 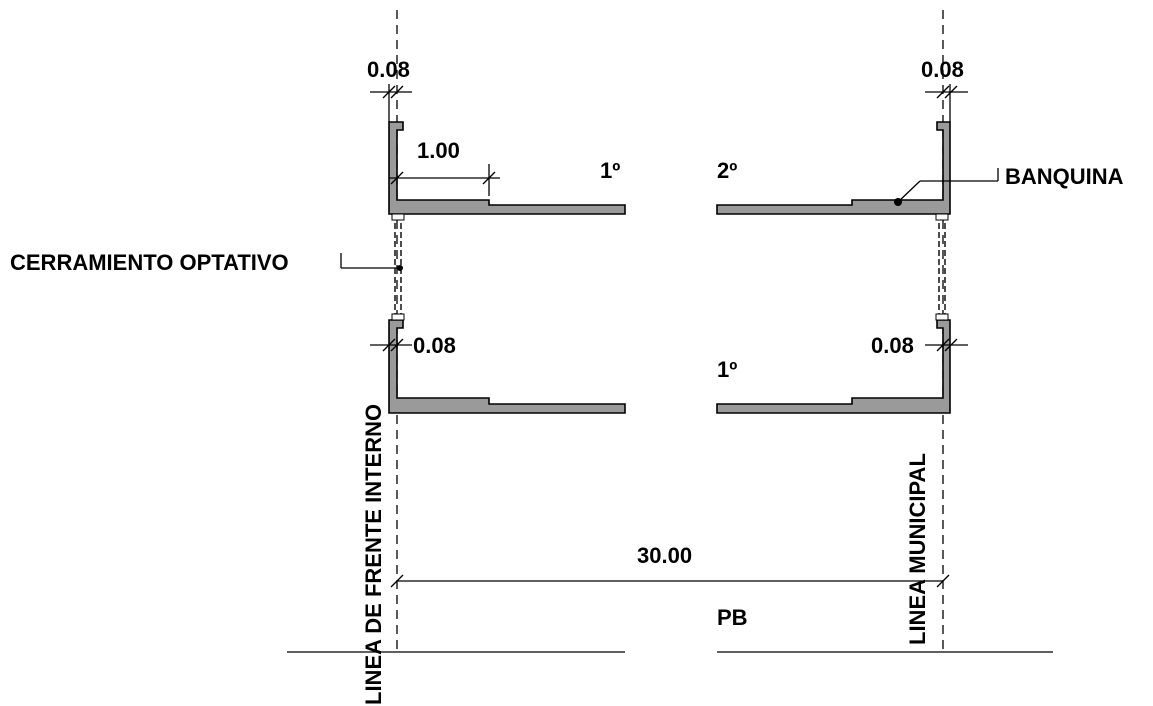 I want to click on dimension-mid-right, so click(x=946, y=345).